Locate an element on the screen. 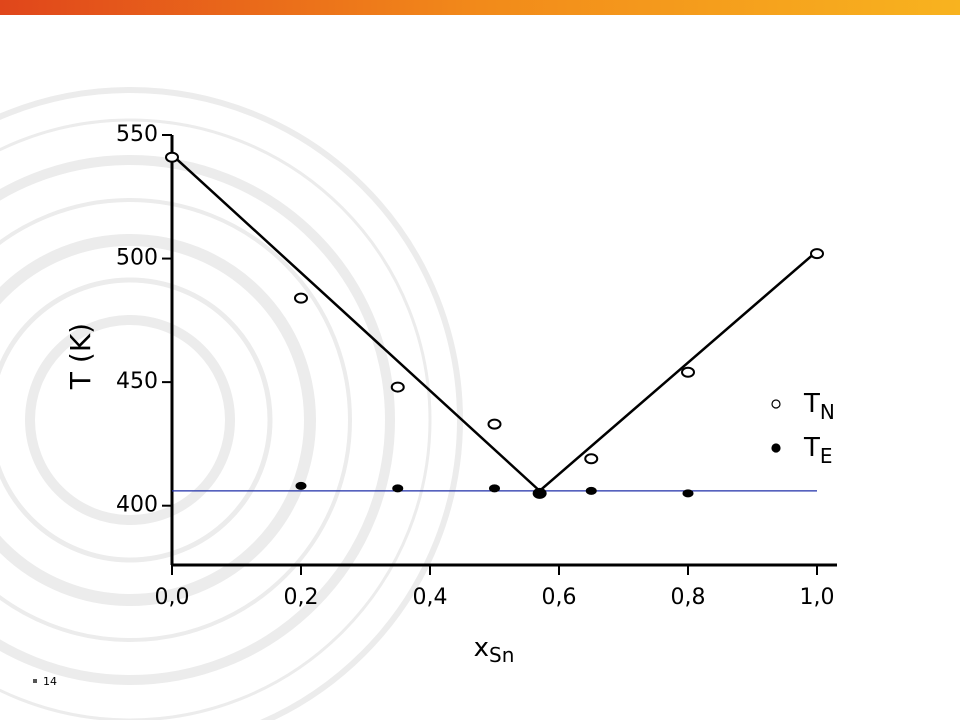 This screenshot has width=960, height=720. legend-label-sub: N is located at coordinates (827, 412).